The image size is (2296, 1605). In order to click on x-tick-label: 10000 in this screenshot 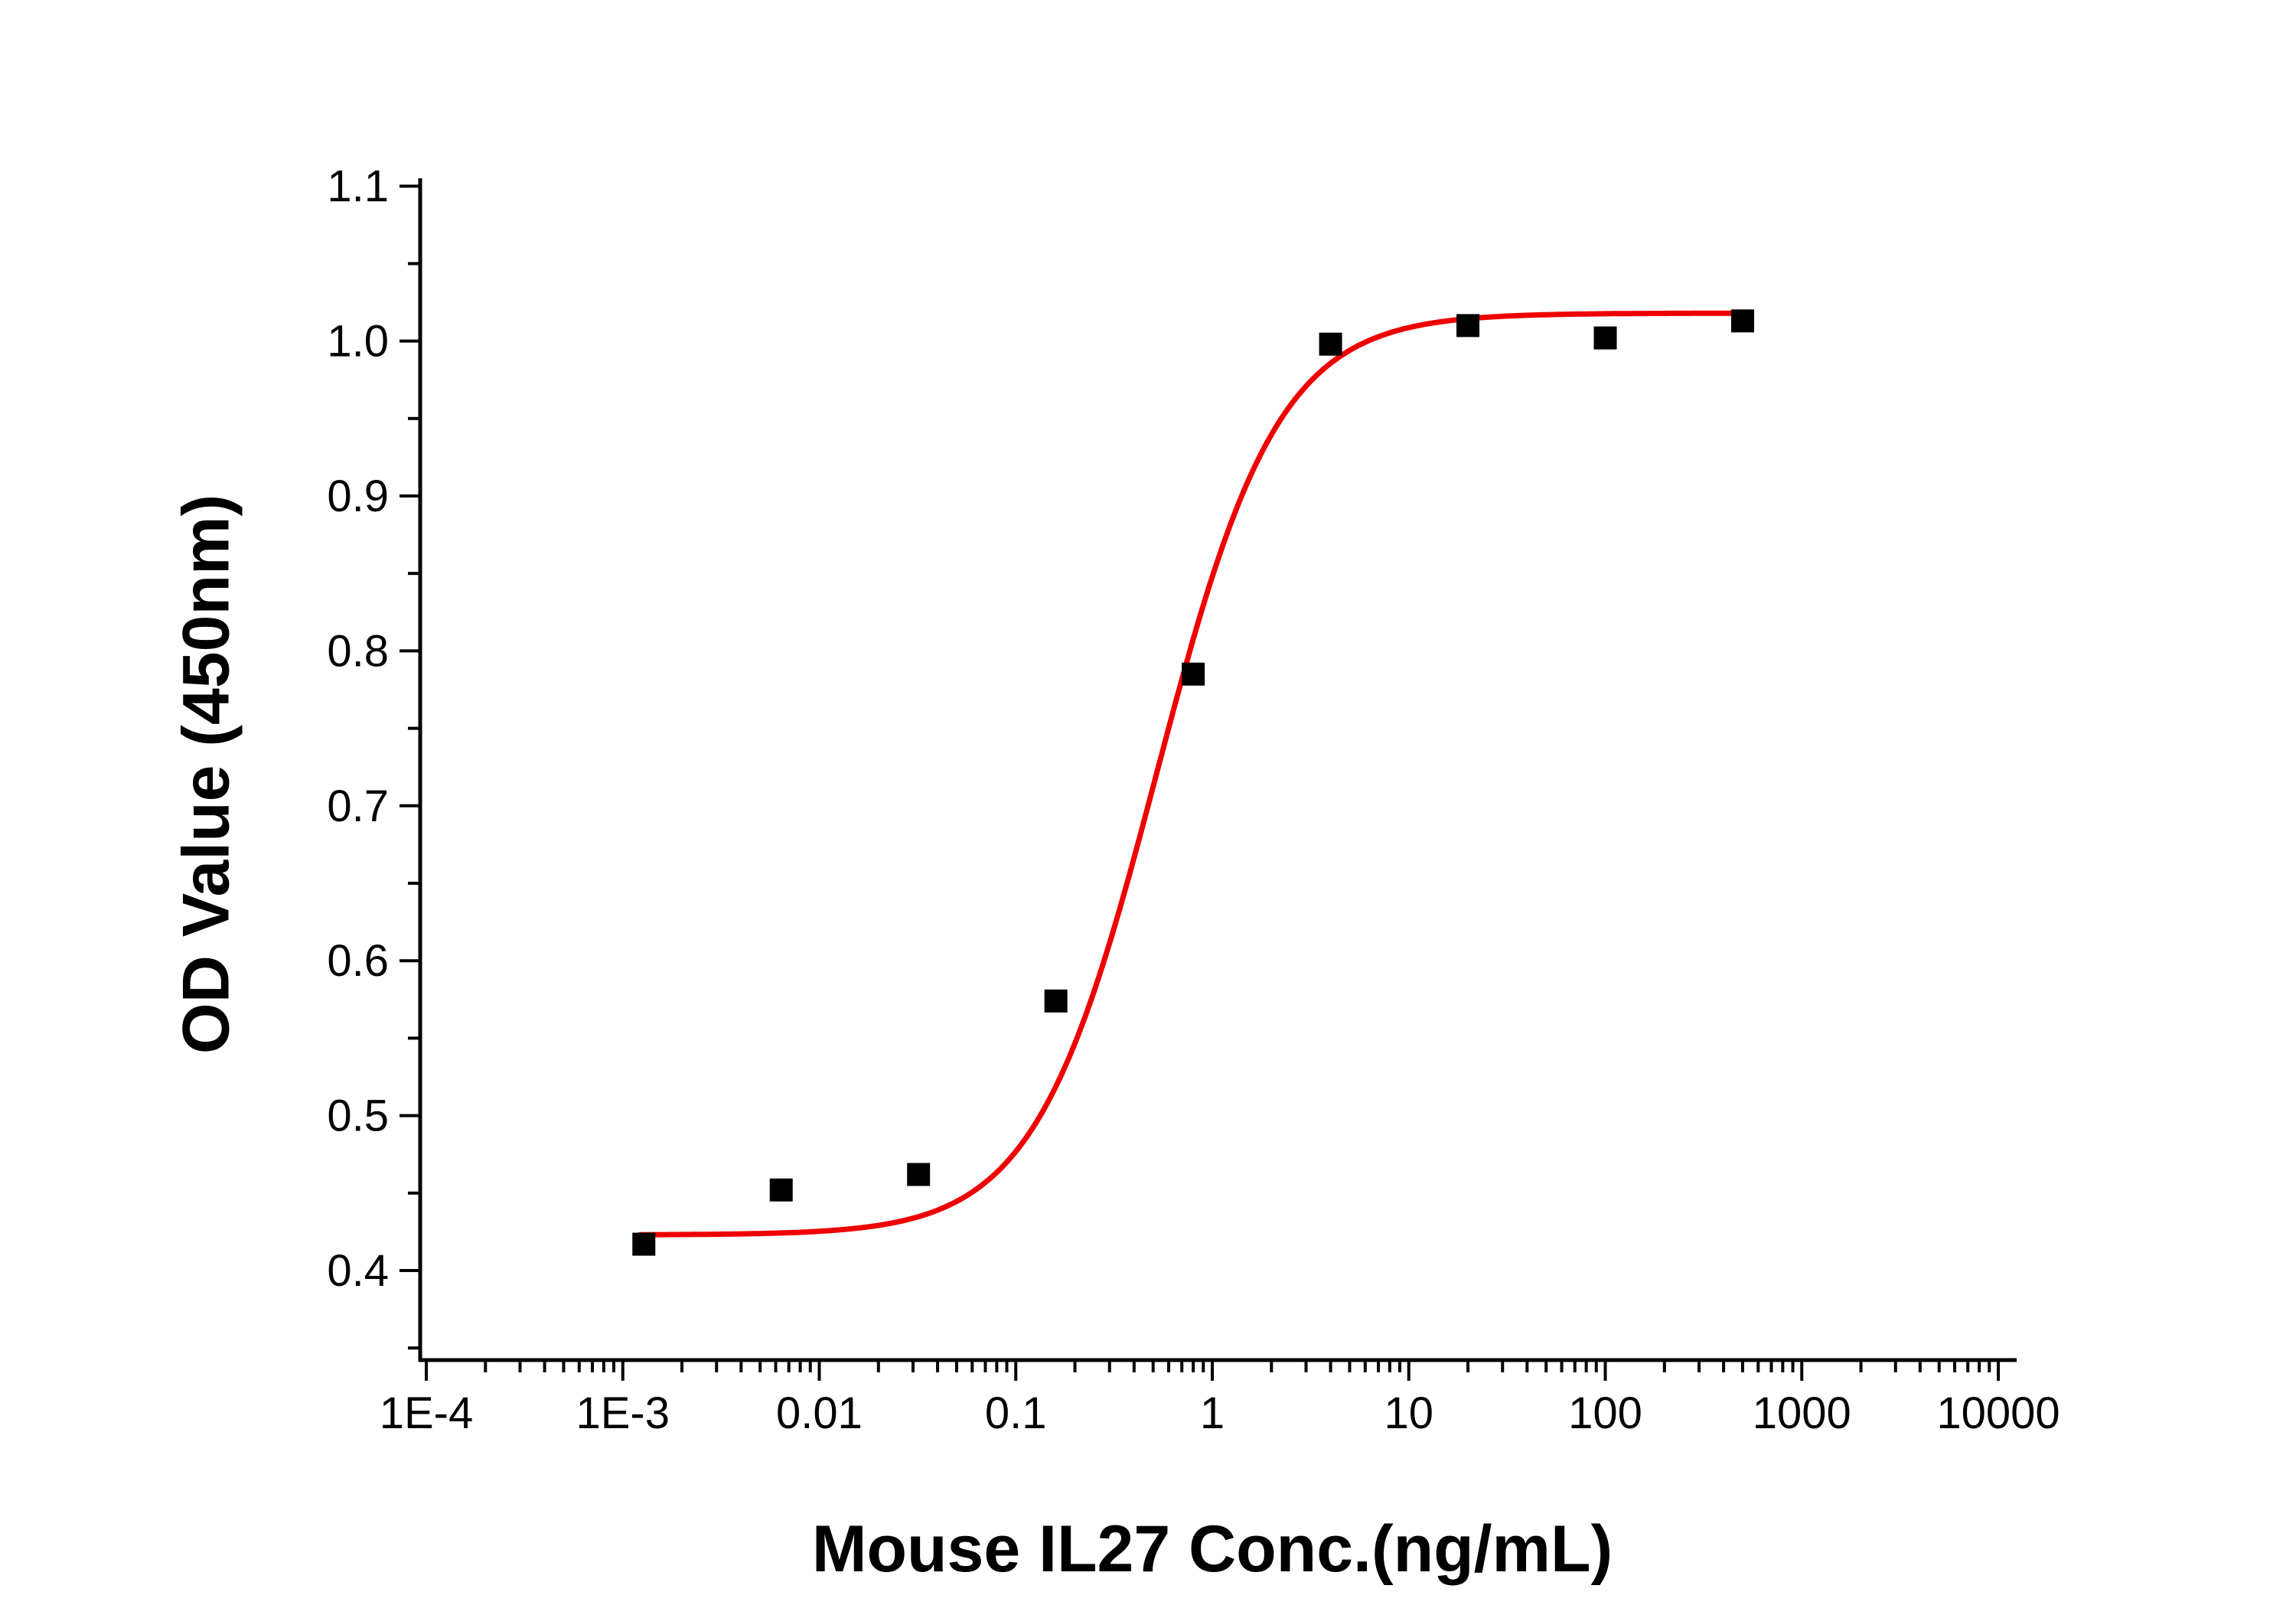, I will do `click(1998, 1413)`.